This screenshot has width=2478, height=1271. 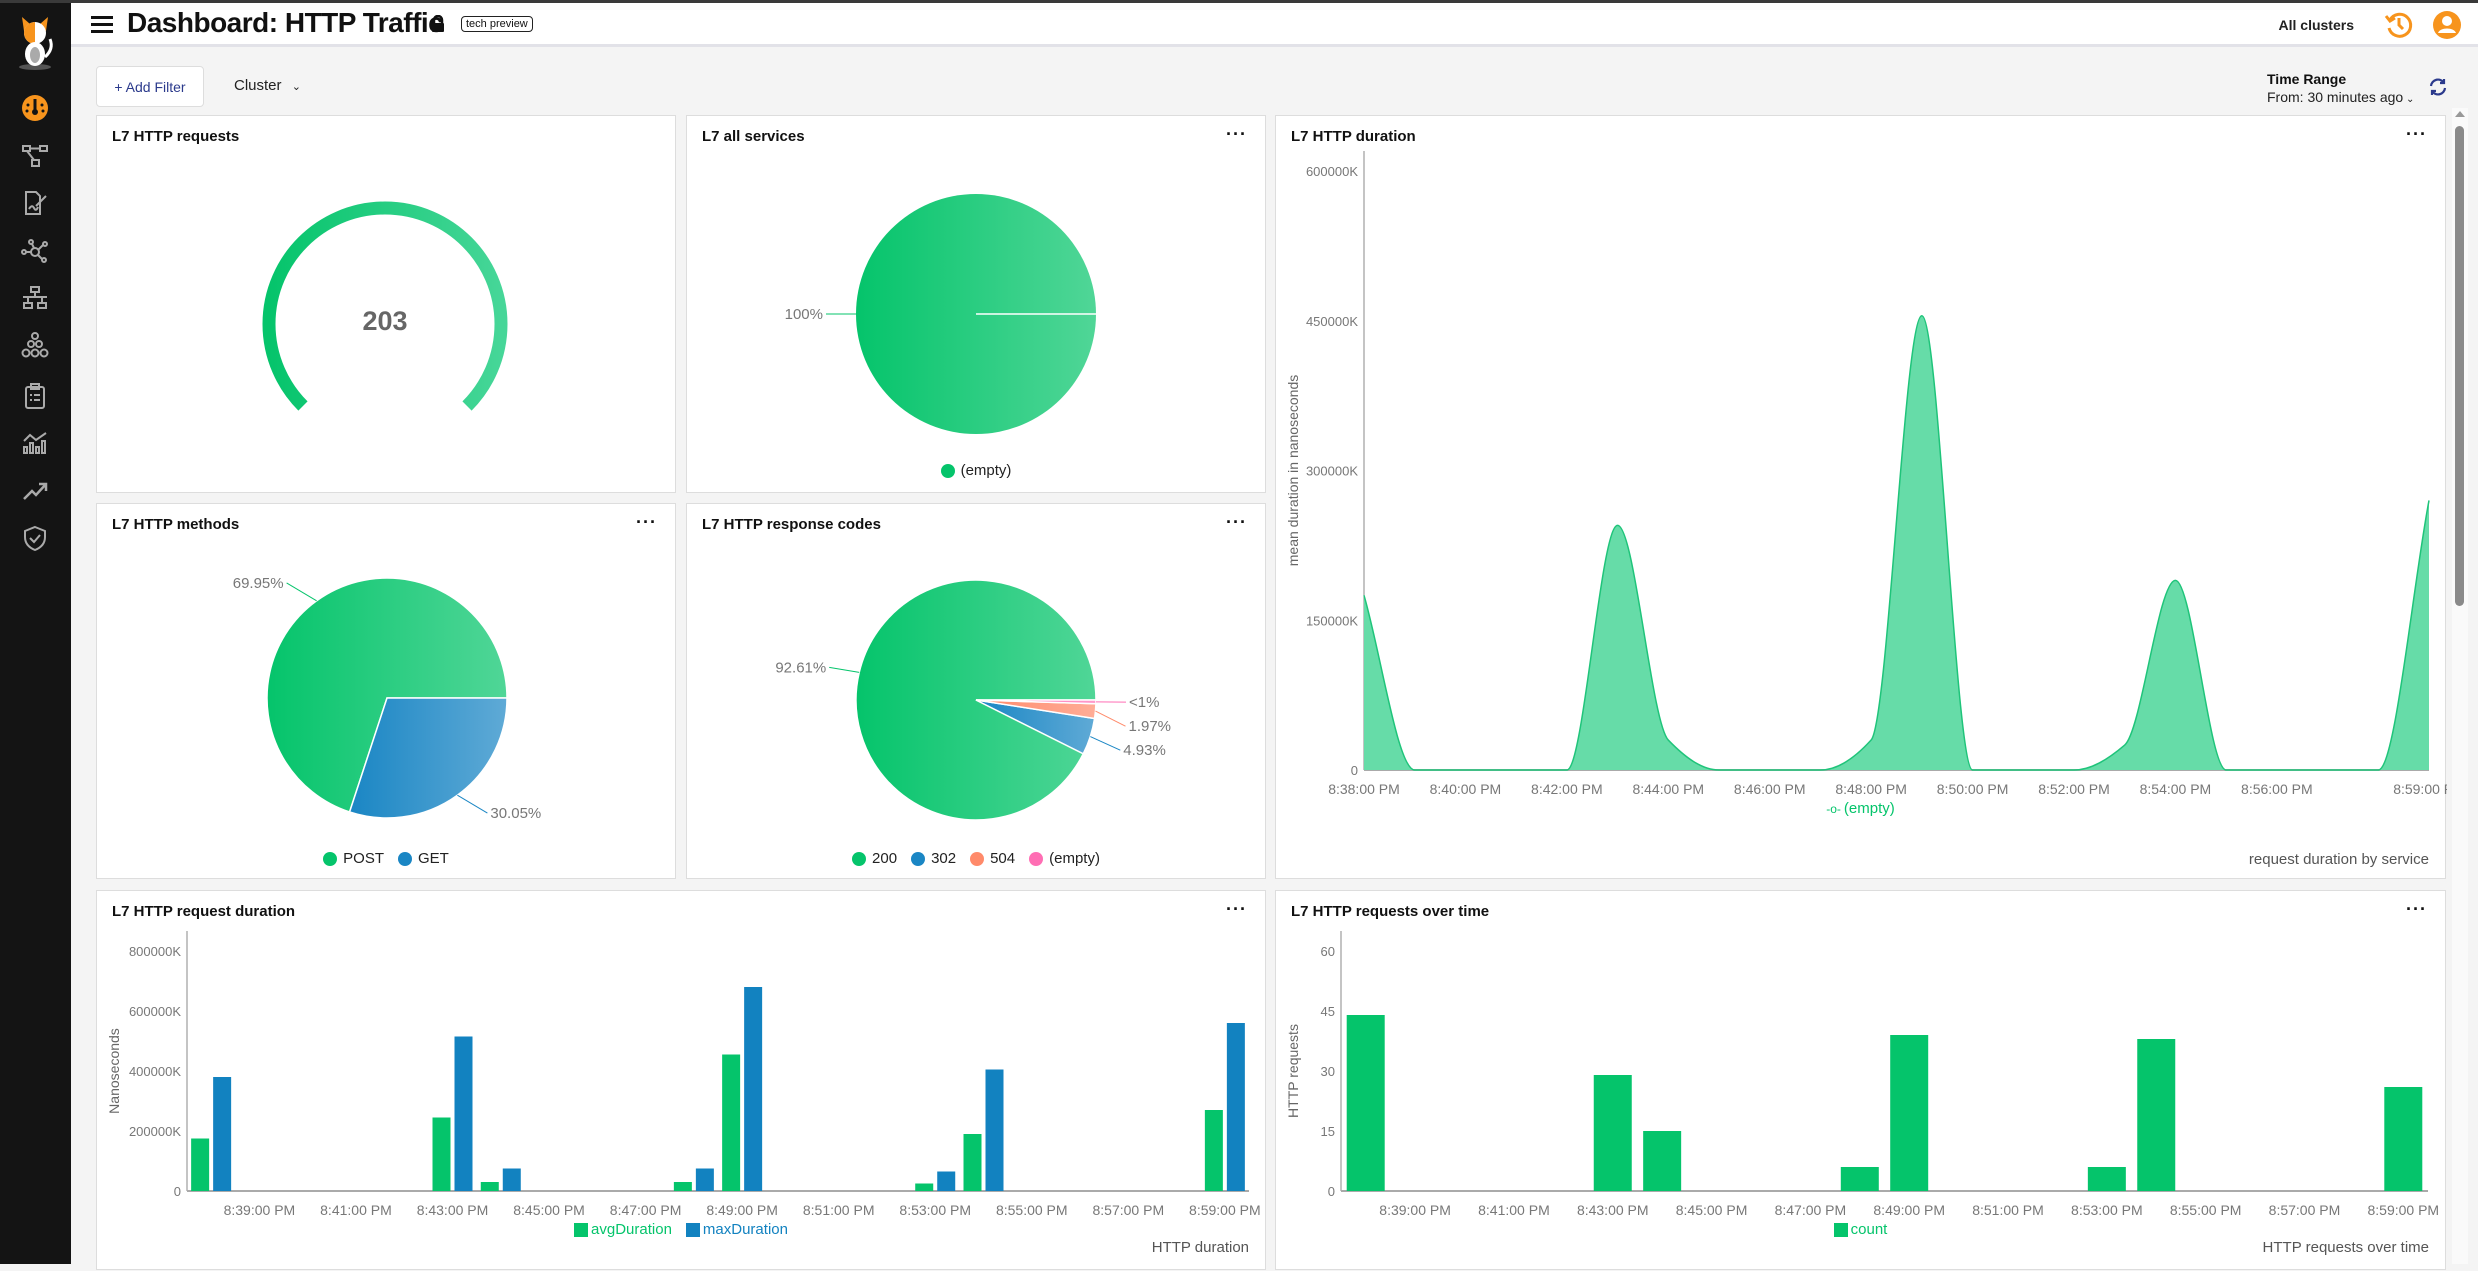 What do you see at coordinates (1869, 1229) in the screenshot?
I see `legend-label: count` at bounding box center [1869, 1229].